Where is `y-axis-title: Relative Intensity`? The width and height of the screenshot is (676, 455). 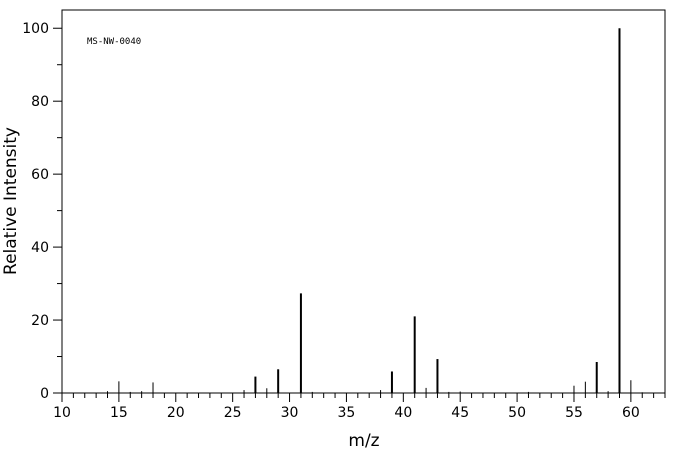 y-axis-title: Relative Intensity is located at coordinates (11, 201).